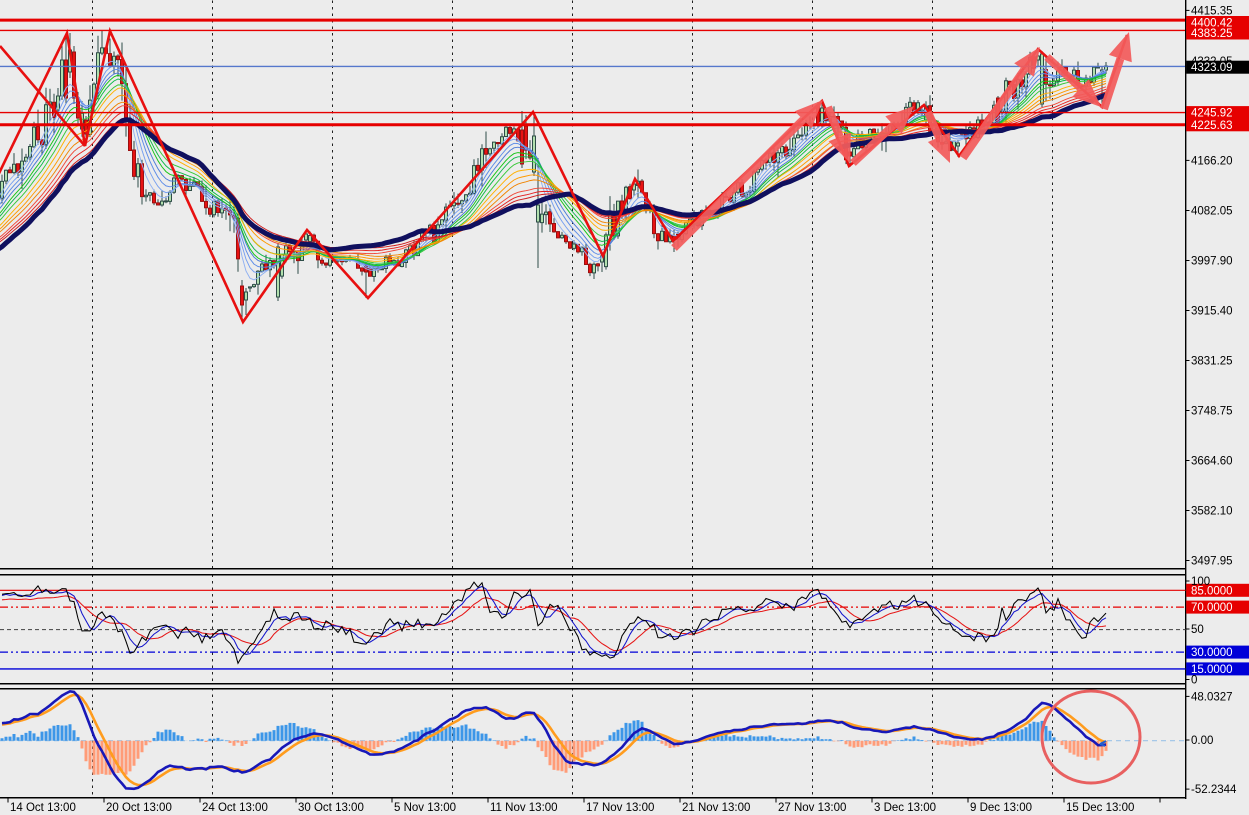  What do you see at coordinates (1212, 212) in the screenshot?
I see `svg-text: 4082.05` at bounding box center [1212, 212].